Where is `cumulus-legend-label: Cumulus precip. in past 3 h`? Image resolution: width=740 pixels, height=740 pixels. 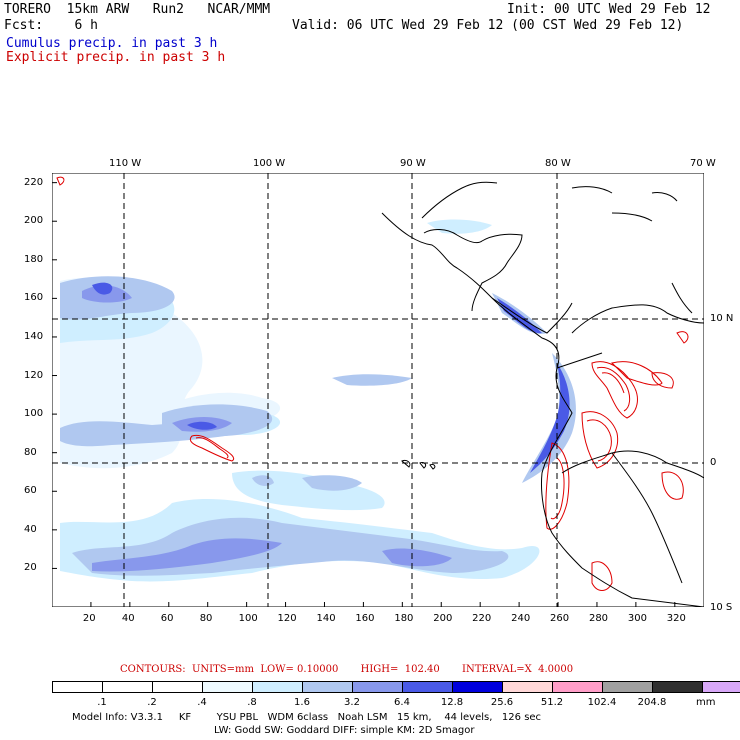 cumulus-legend-label: Cumulus precip. in past 3 h is located at coordinates (112, 43).